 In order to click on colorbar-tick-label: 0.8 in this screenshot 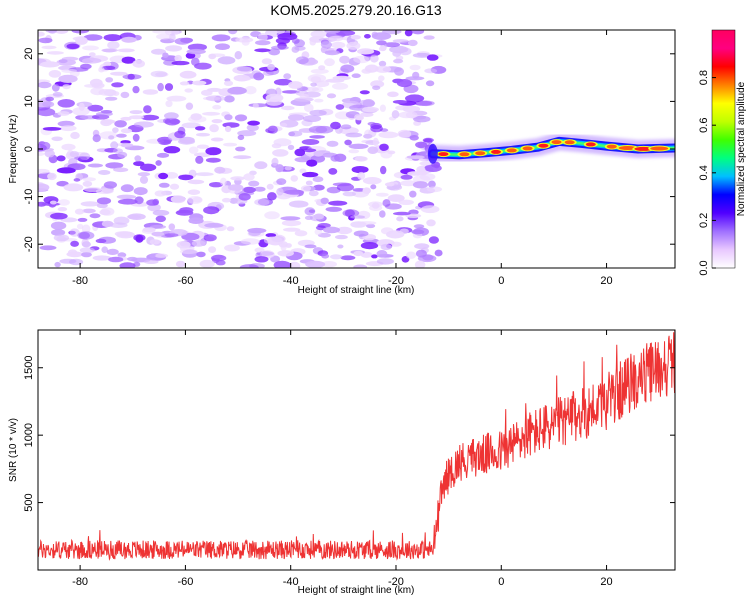, I will do `click(704, 77)`.